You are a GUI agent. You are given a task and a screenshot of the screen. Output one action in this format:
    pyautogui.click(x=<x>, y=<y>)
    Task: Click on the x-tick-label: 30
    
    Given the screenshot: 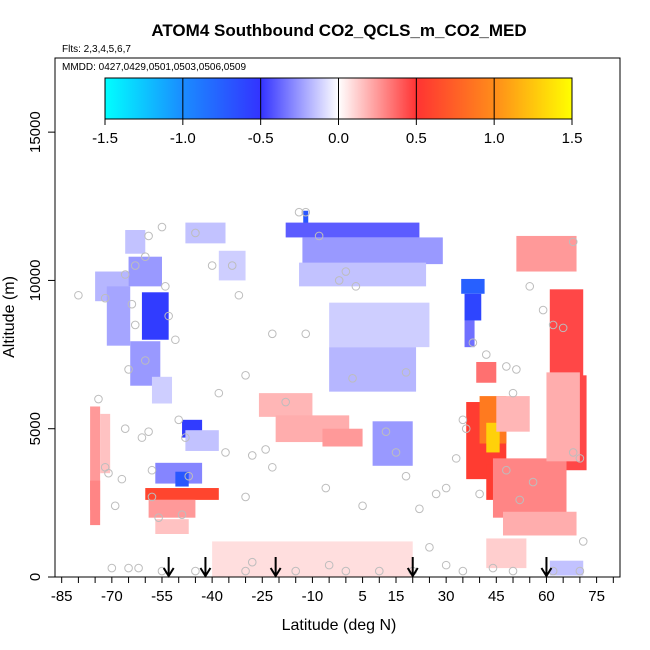 What is the action you would take?
    pyautogui.click(x=446, y=596)
    